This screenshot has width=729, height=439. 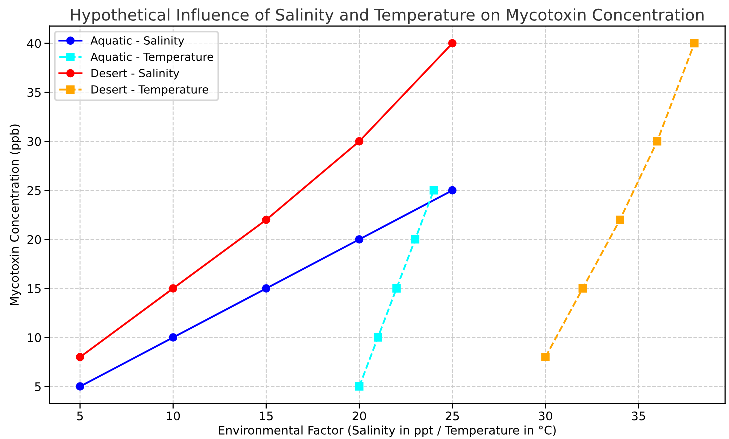 What do you see at coordinates (152, 58) in the screenshot?
I see `legend-label: Aquatic - Temperature` at bounding box center [152, 58].